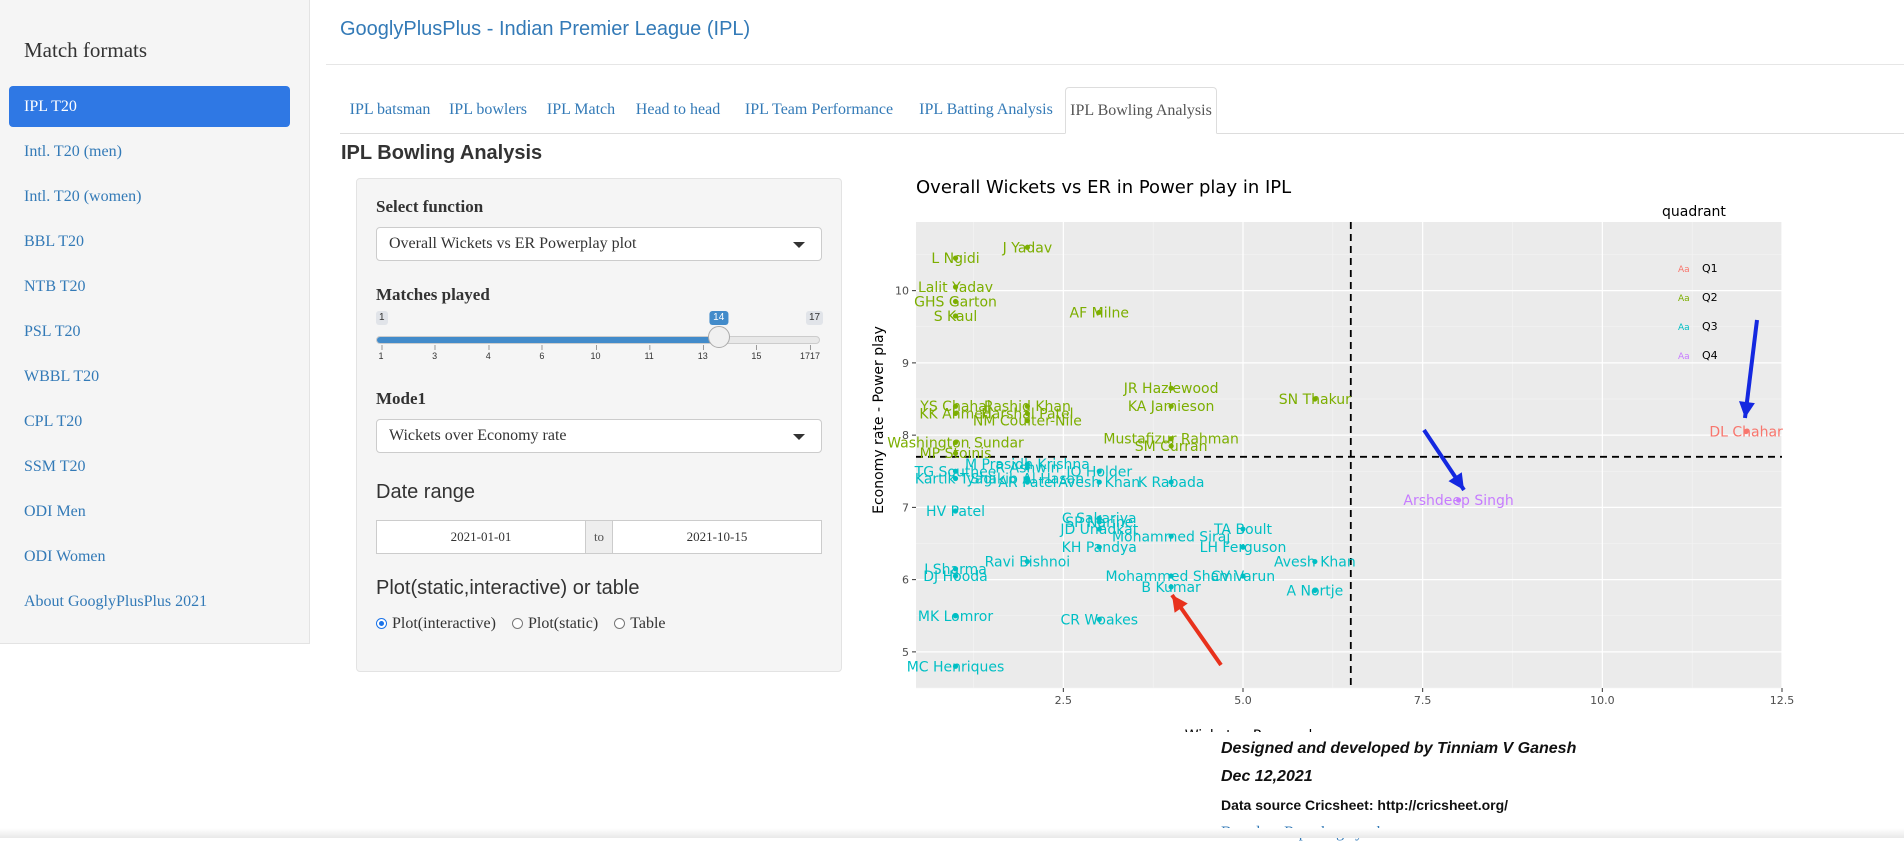 This screenshot has height=842, width=1904. Describe the element at coordinates (799, 245) in the screenshot. I see `chevron-down-icon` at that location.